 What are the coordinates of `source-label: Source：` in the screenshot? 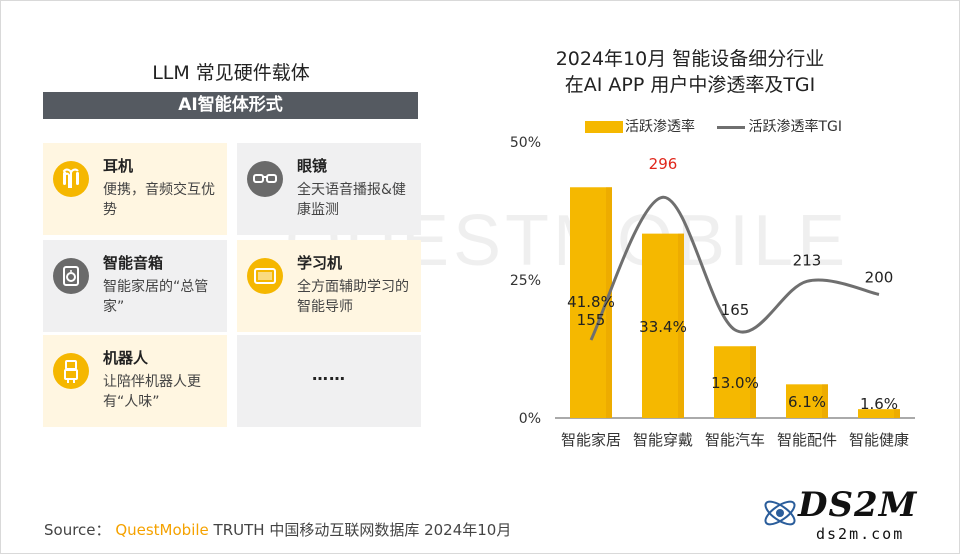 It's located at (77, 530).